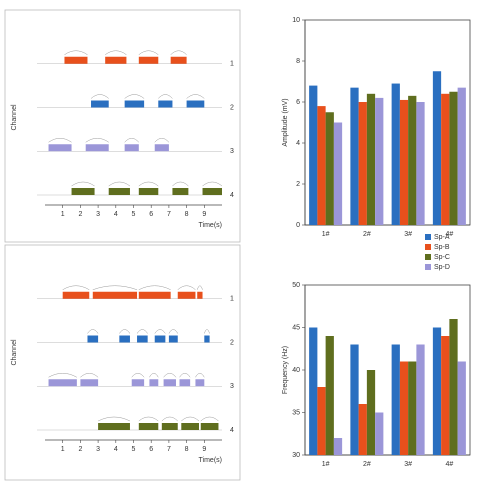 The height and width of the screenshot is (500, 500). I want to click on y-tick-label: 50, so click(296, 285).